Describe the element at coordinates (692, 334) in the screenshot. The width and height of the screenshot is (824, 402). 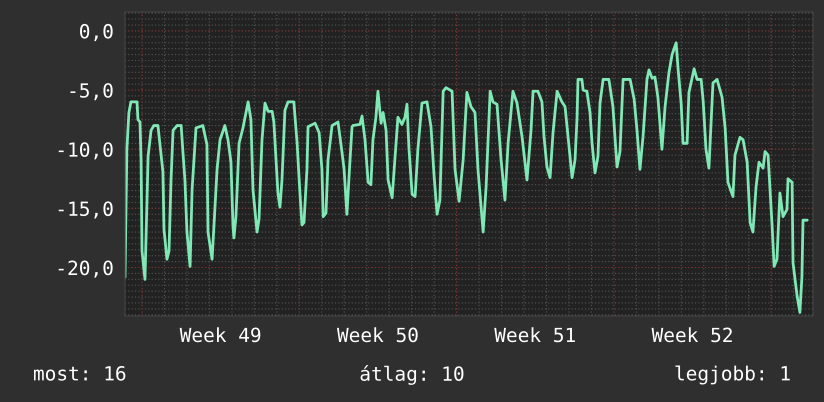
I see `x-tick-label: Week 52` at that location.